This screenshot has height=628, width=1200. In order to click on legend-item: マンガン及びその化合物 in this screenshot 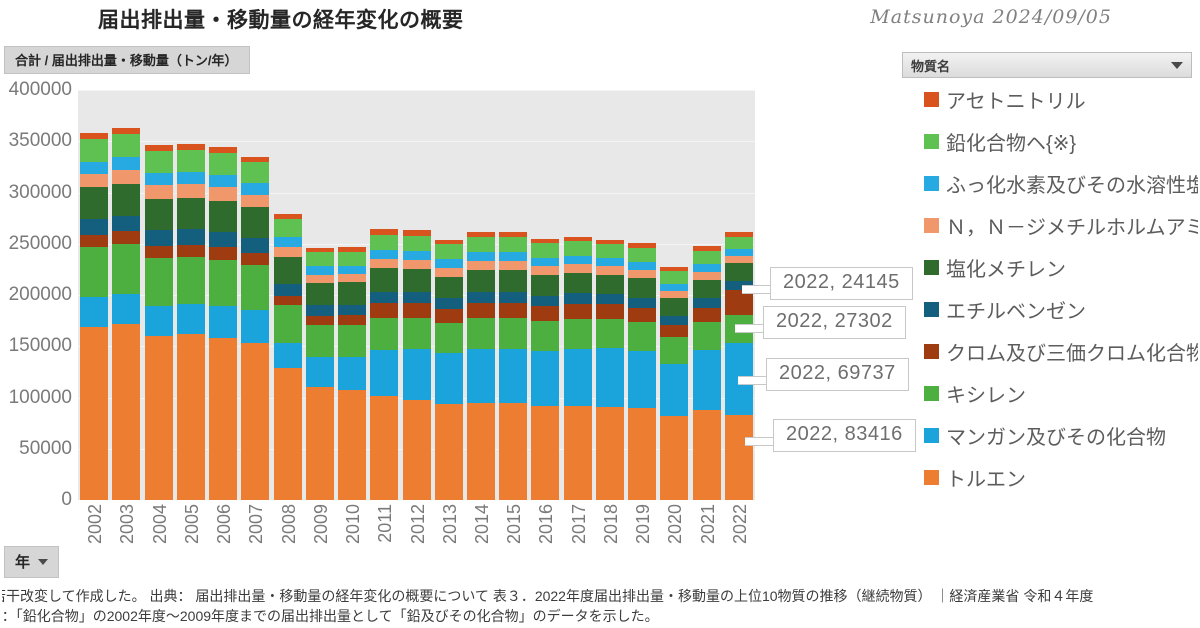, I will do `click(1047, 435)`.